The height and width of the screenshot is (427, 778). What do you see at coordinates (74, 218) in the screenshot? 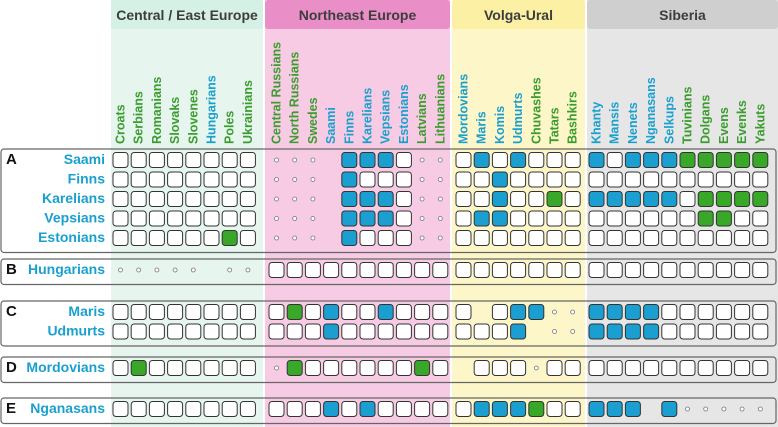
I see `row-label: Vepsians` at bounding box center [74, 218].